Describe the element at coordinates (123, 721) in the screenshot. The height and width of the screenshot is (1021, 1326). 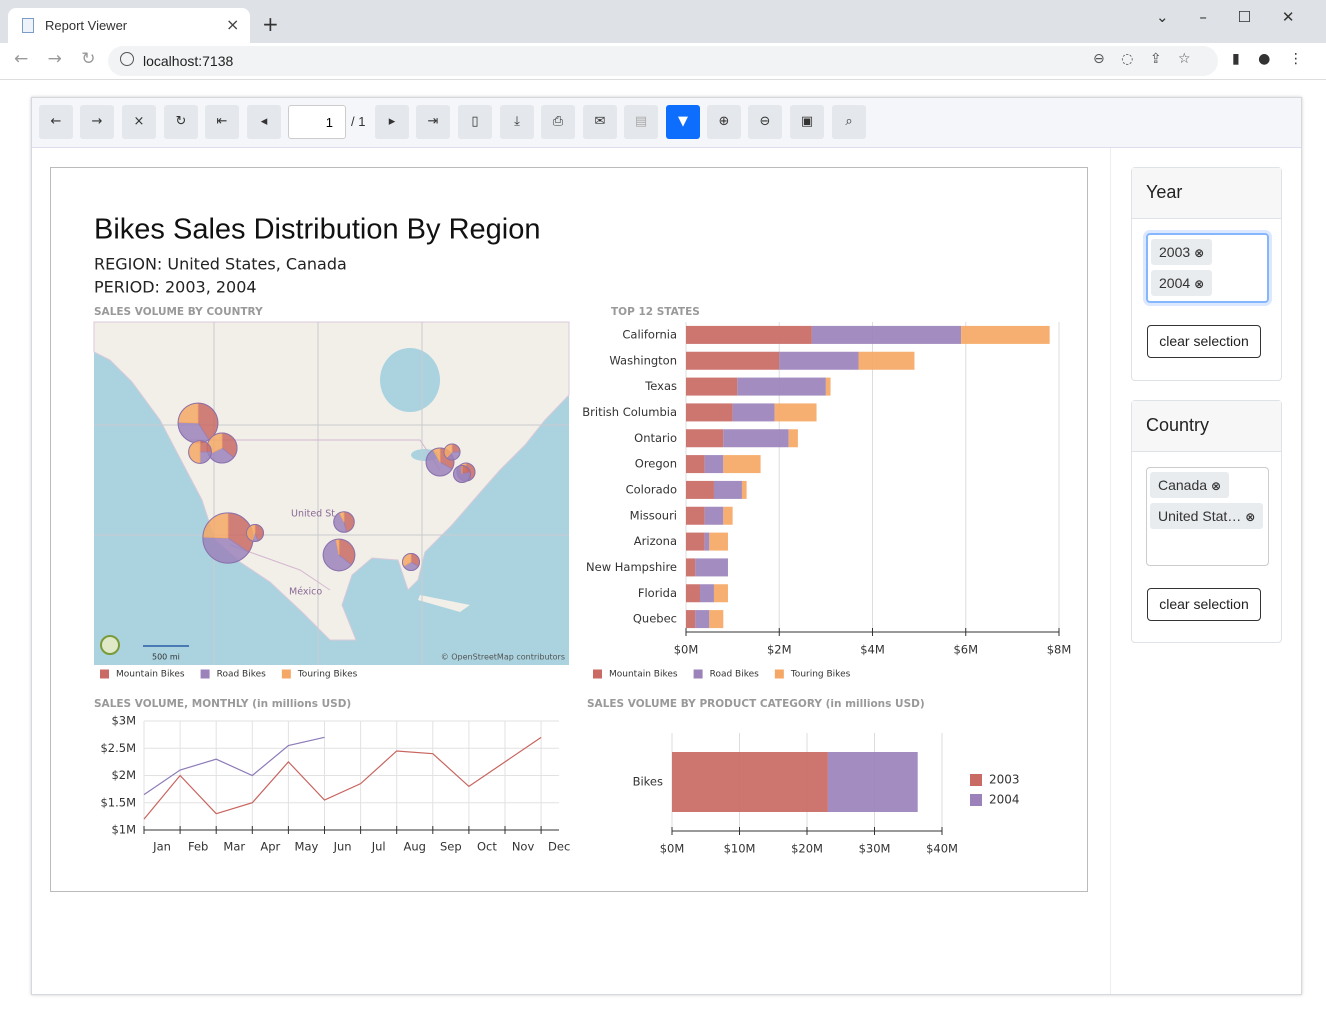
I see `y-tick-label: $3M` at that location.